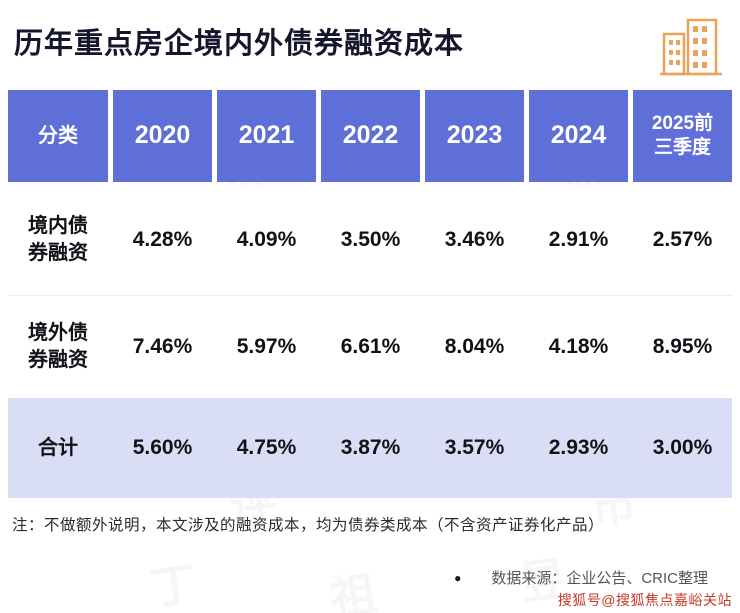 The image size is (740, 613). I want to click on value-cell: 2.91%, so click(578, 239).